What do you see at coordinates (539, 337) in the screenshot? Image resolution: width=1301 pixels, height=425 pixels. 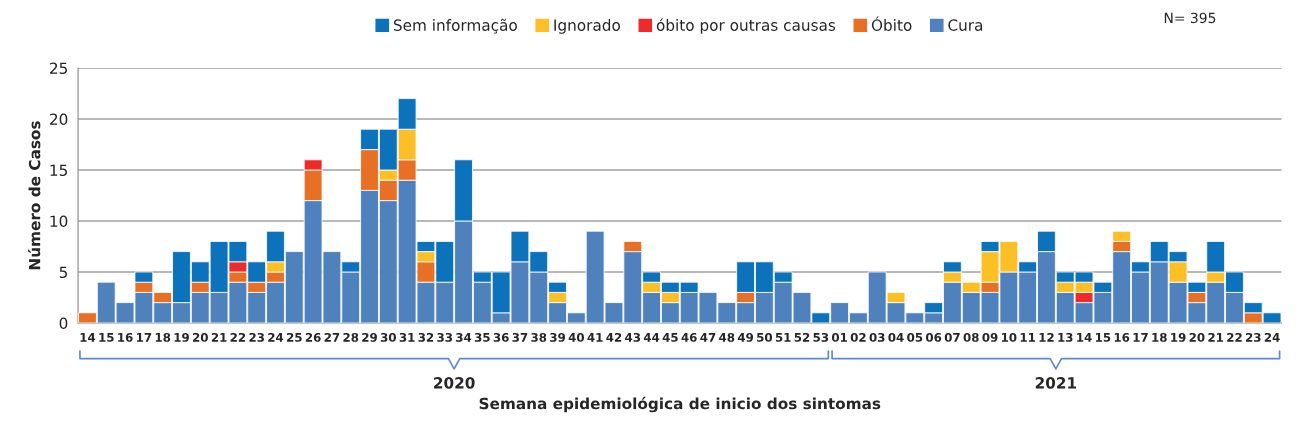 I see `x-tick-label: 38` at bounding box center [539, 337].